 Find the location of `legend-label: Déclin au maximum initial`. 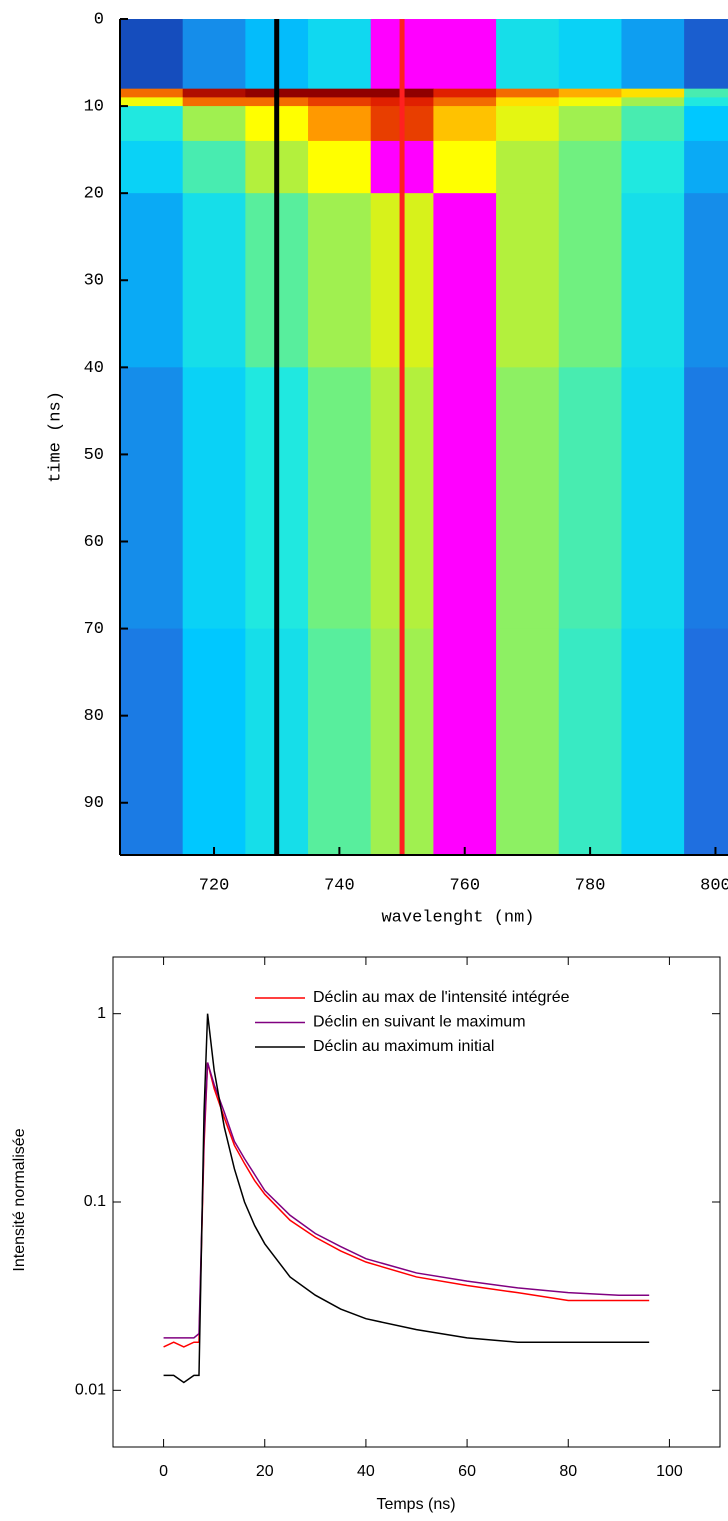

legend-label: Déclin au maximum initial is located at coordinates (403, 1046).